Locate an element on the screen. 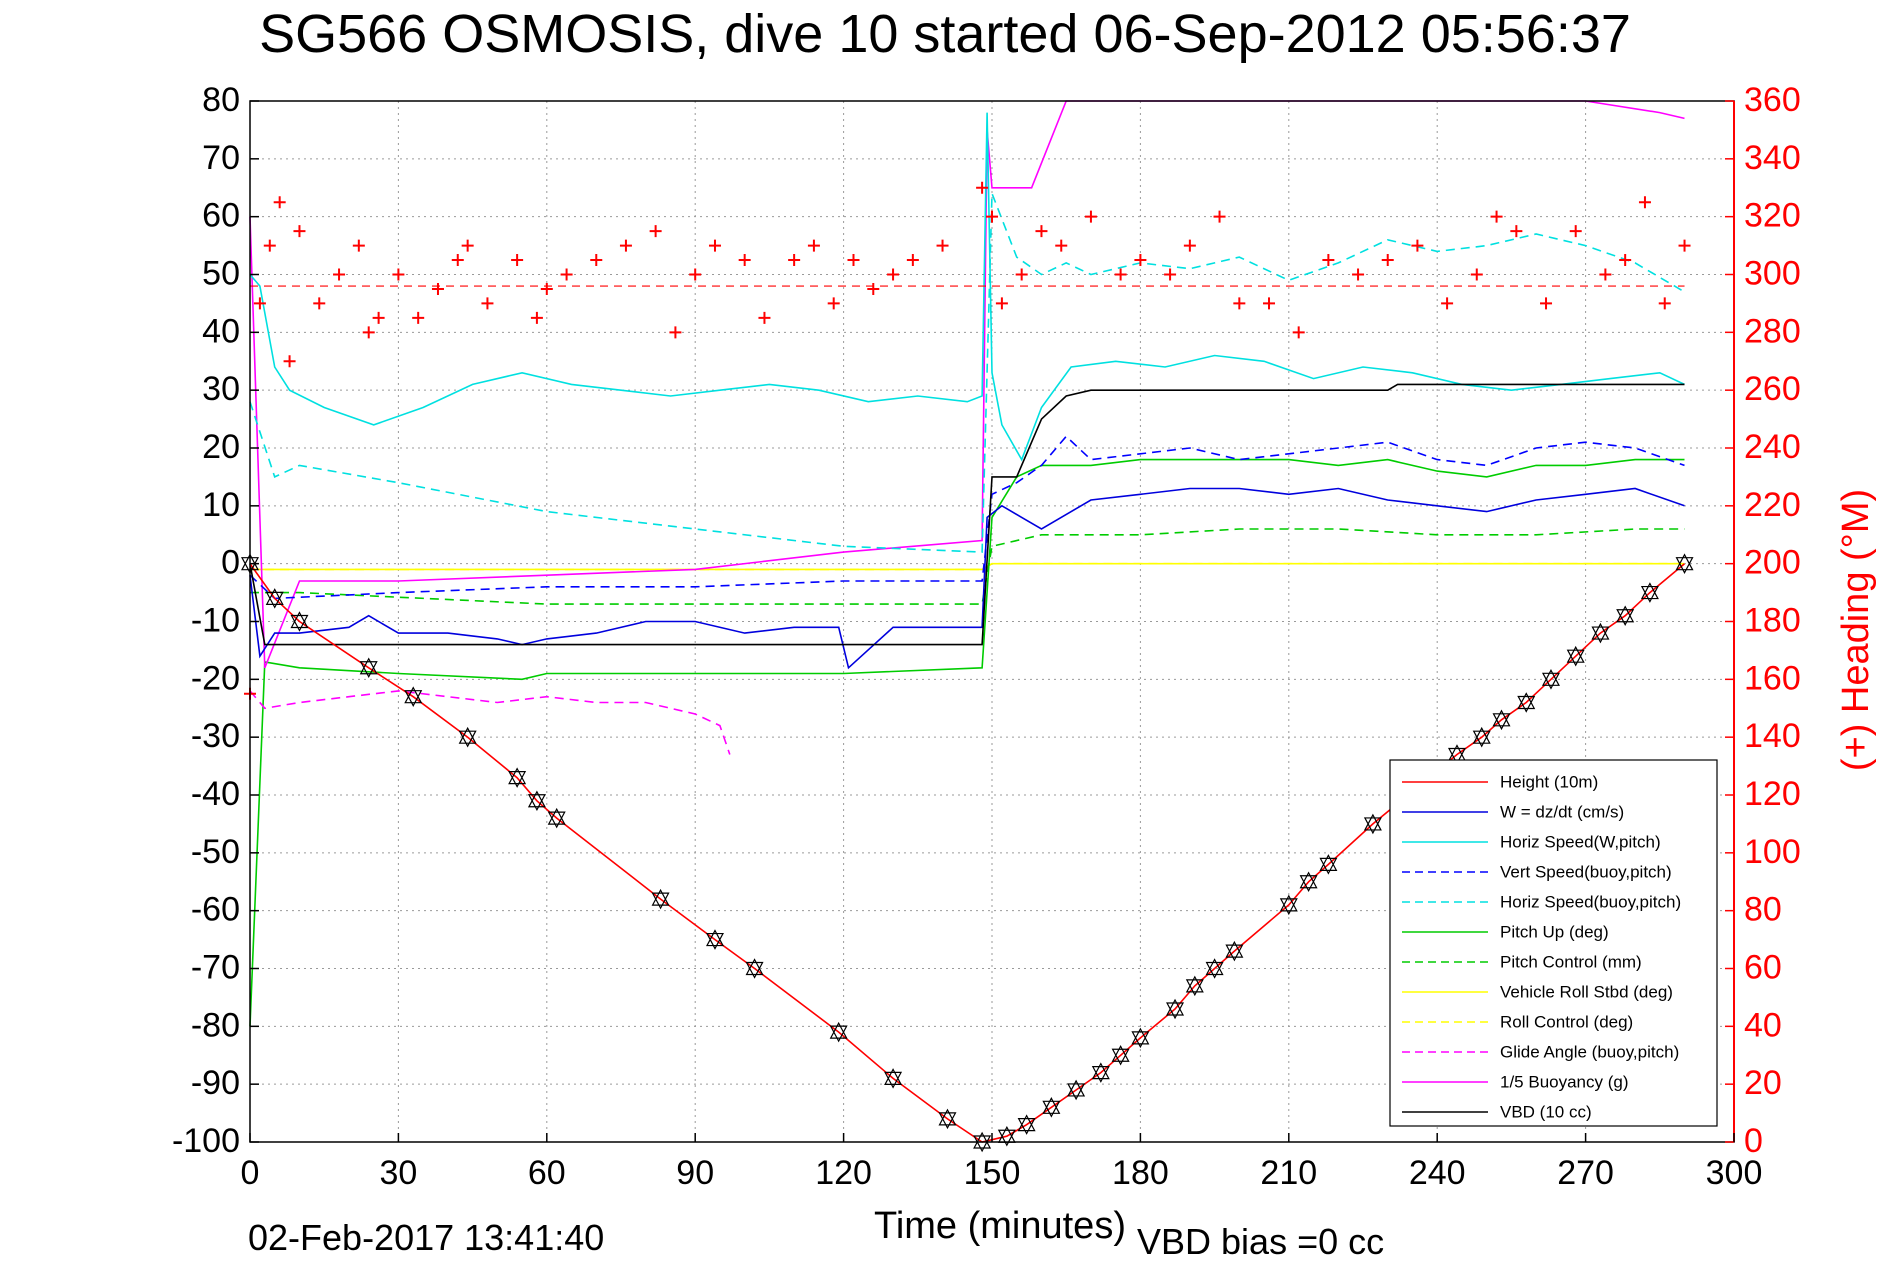  legend-box is located at coordinates (1553, 943).